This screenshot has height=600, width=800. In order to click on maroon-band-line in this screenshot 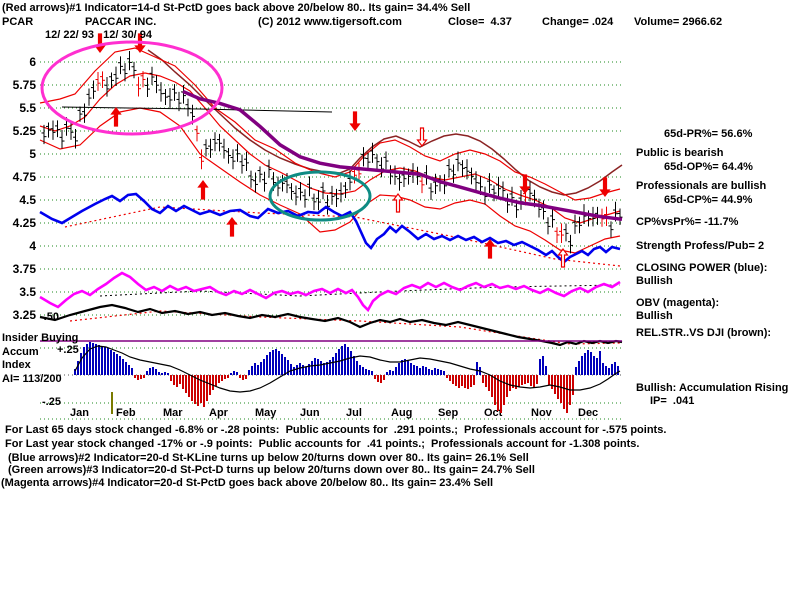, I will do `click(385, 122)`.